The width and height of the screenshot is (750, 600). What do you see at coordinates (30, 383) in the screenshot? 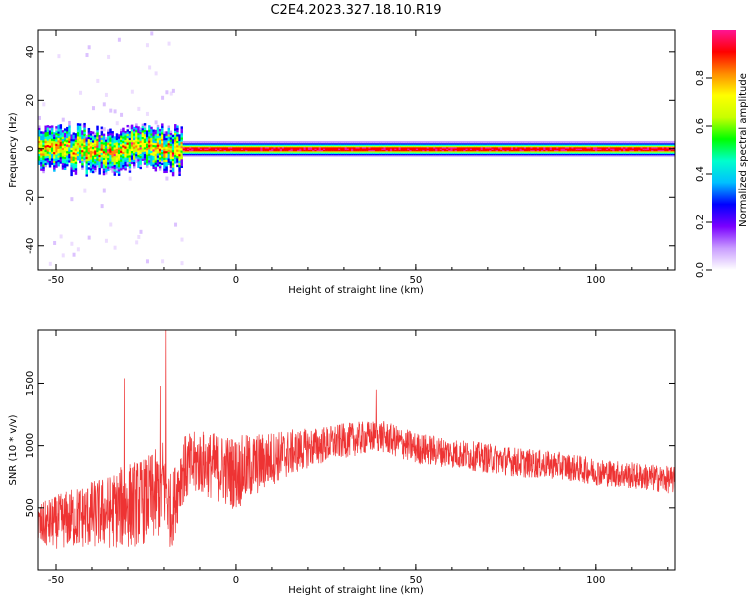
I see `snr-ytick-label: 1500` at bounding box center [30, 383].